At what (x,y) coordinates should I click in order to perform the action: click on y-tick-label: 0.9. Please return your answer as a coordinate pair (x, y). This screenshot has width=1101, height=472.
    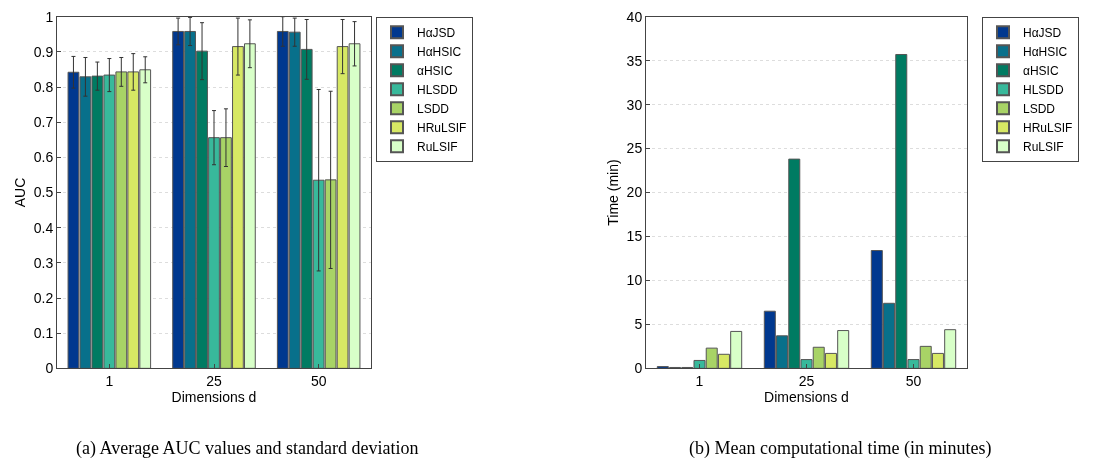
    Looking at the image, I should click on (43, 51).